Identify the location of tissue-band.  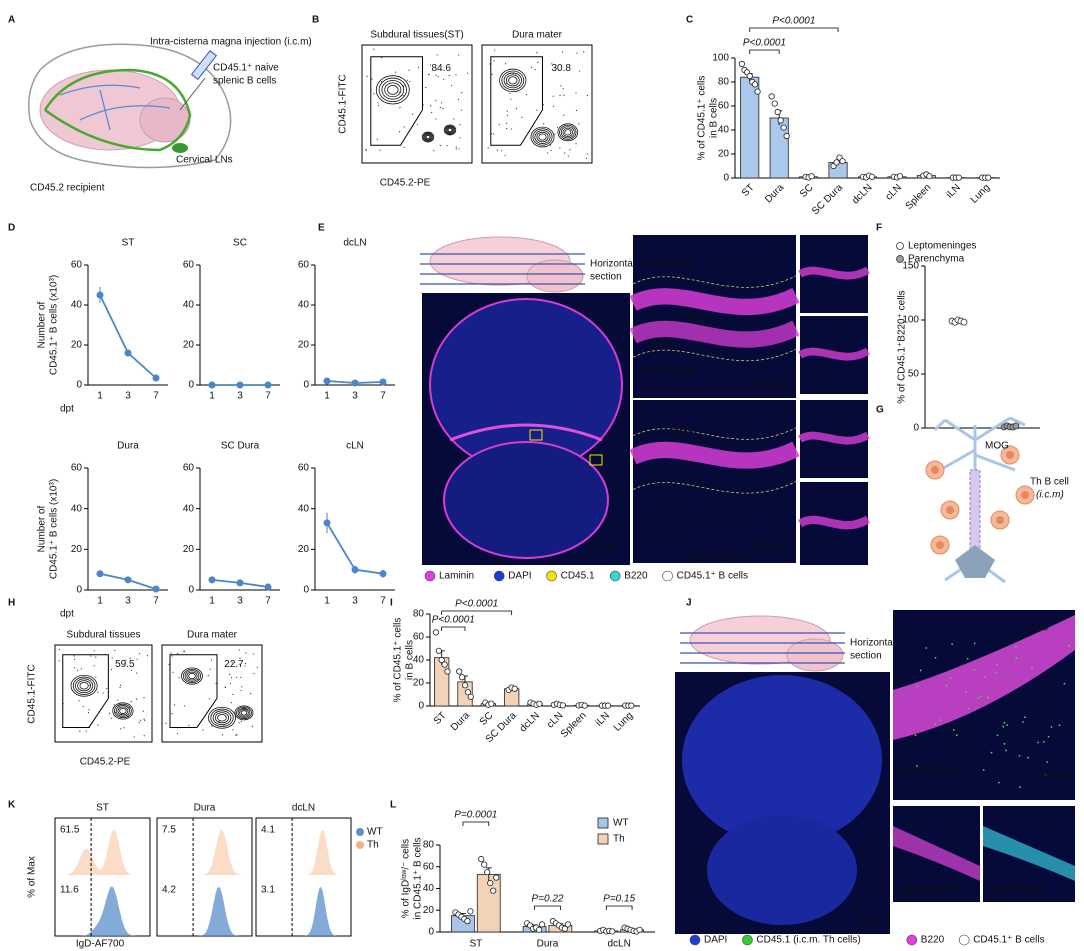
(714, 455).